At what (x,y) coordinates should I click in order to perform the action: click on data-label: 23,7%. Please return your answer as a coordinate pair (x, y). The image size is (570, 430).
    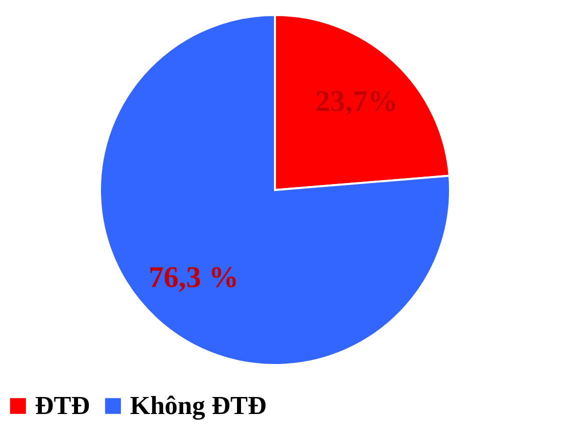
    Looking at the image, I should click on (356, 101).